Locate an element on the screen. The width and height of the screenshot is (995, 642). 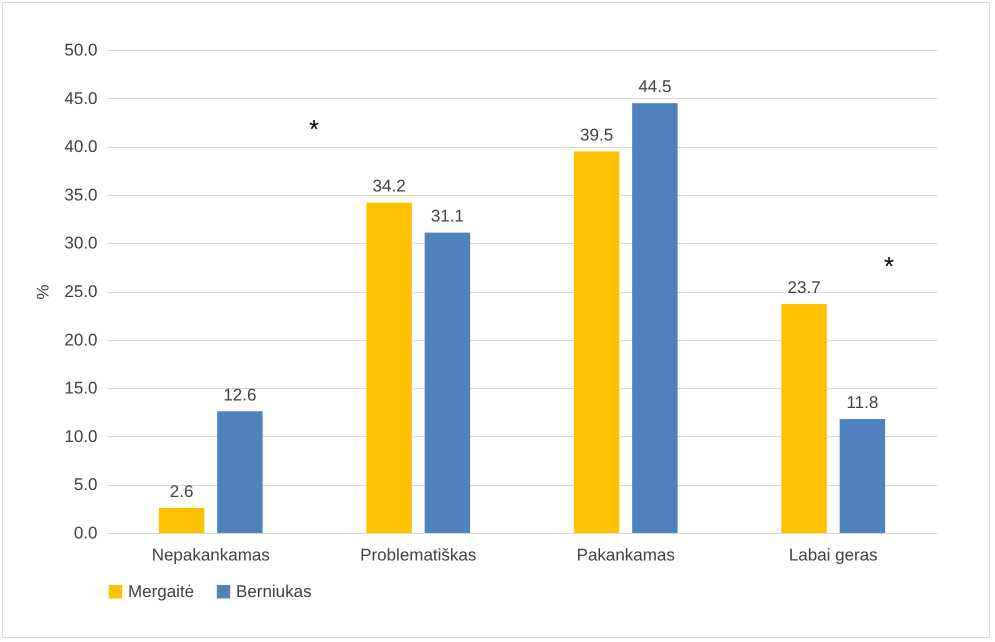
y-tick-label: 50.0 is located at coordinates (81, 50).